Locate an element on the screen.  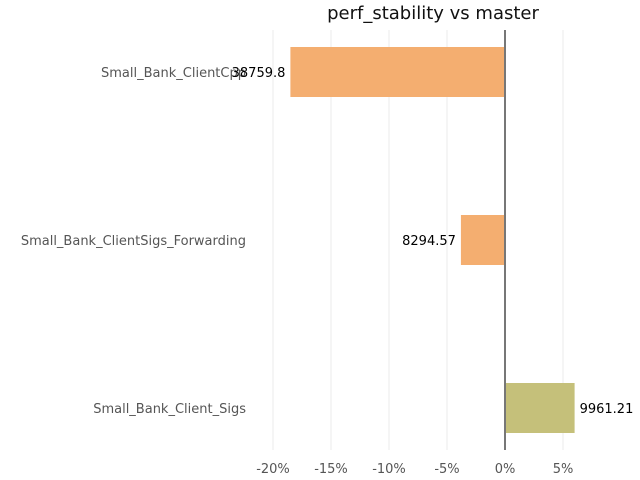
x-tick-label-3: -5% is located at coordinates (446, 469).